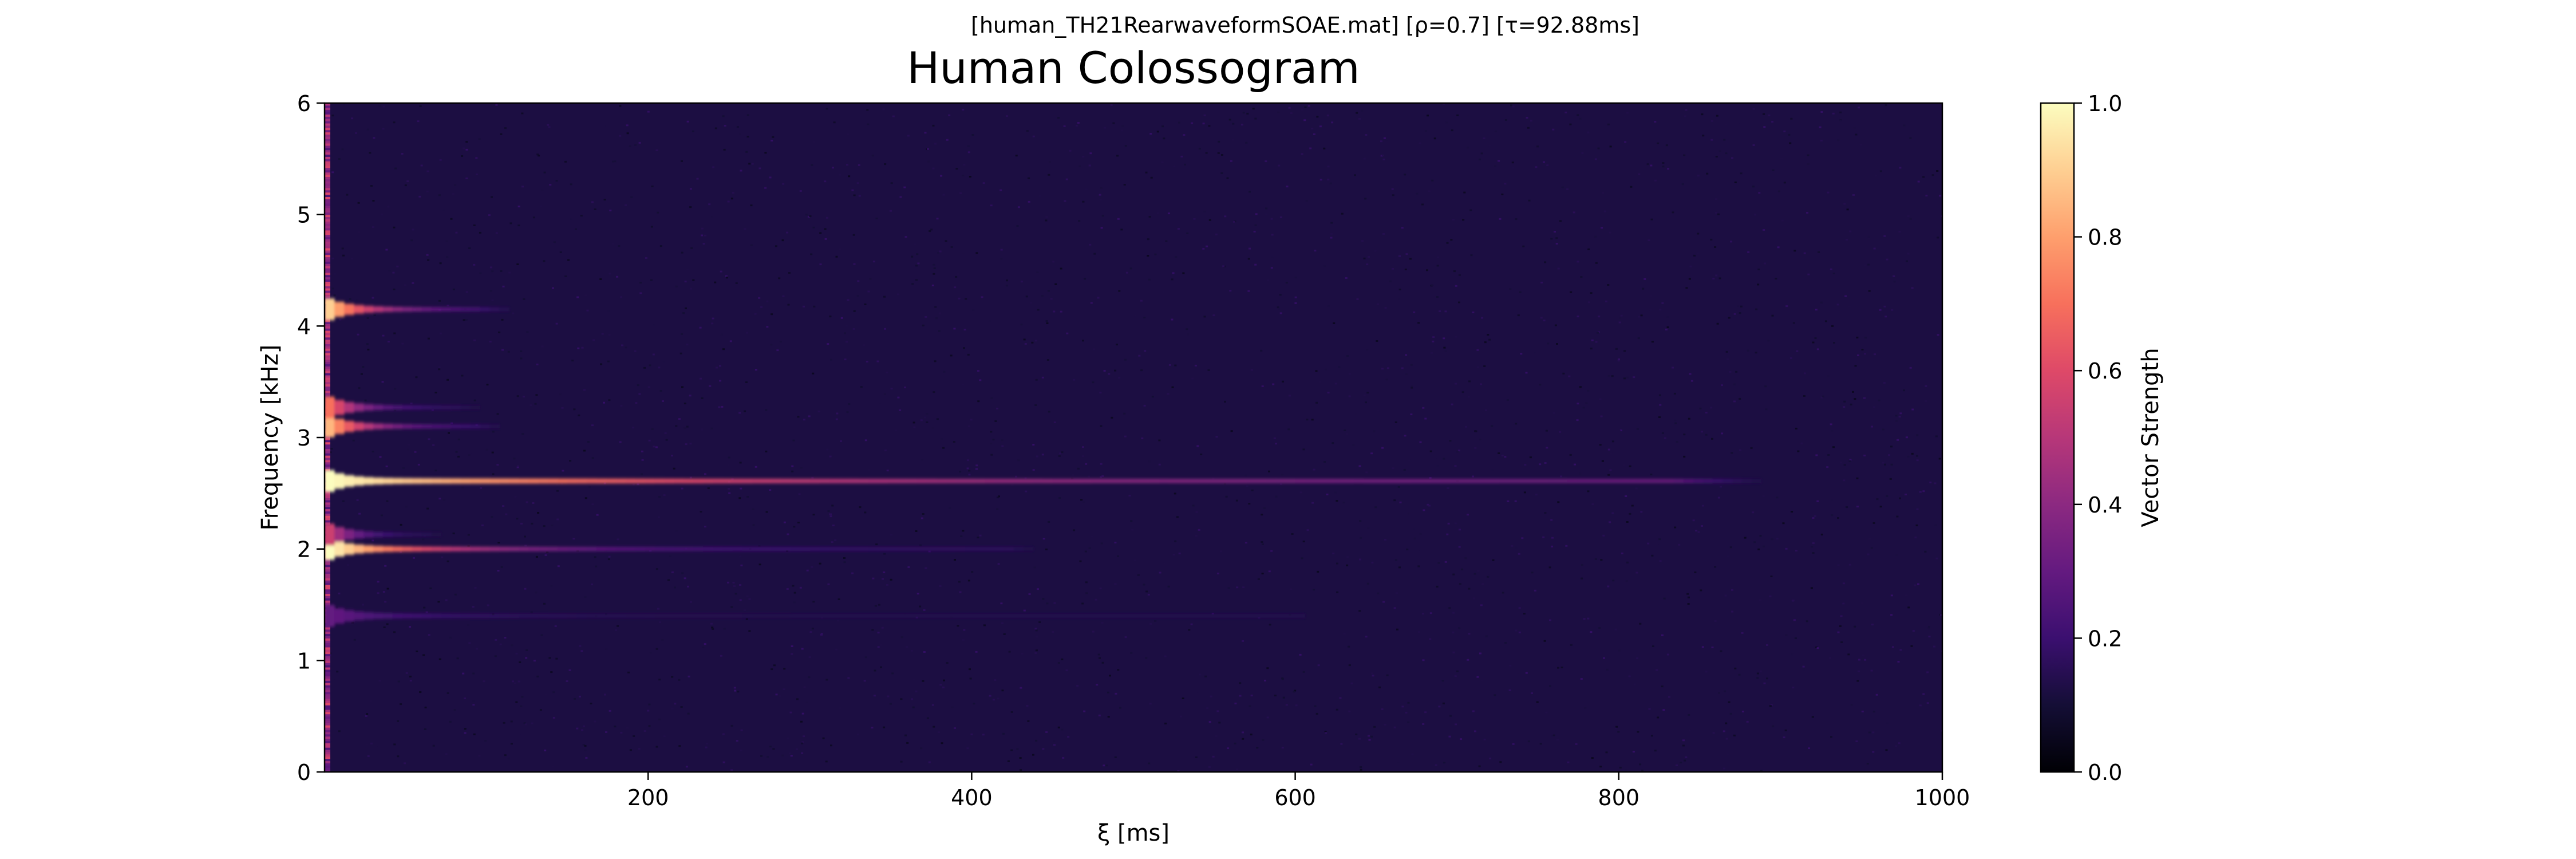 This screenshot has width=2576, height=859. Describe the element at coordinates (304, 438) in the screenshot. I see `y-tick-label: 3` at that location.